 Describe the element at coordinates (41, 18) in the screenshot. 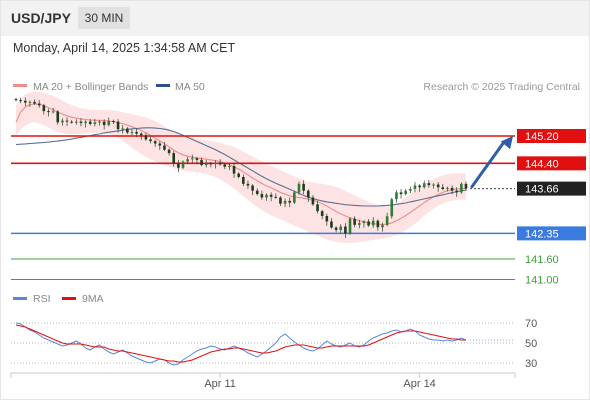

I see `symbol-label: USD/JPY` at that location.